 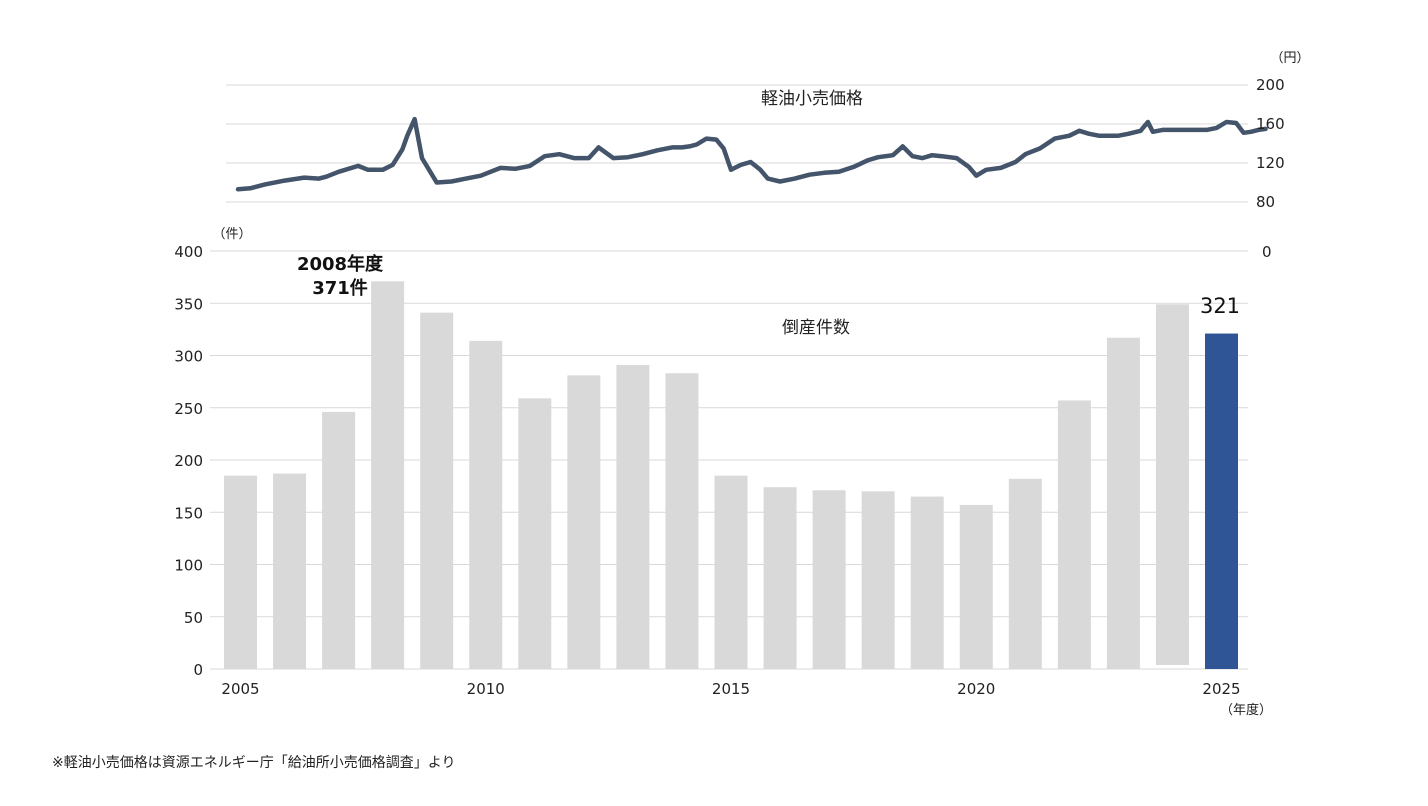 I want to click on price-line, so click(x=751, y=154).